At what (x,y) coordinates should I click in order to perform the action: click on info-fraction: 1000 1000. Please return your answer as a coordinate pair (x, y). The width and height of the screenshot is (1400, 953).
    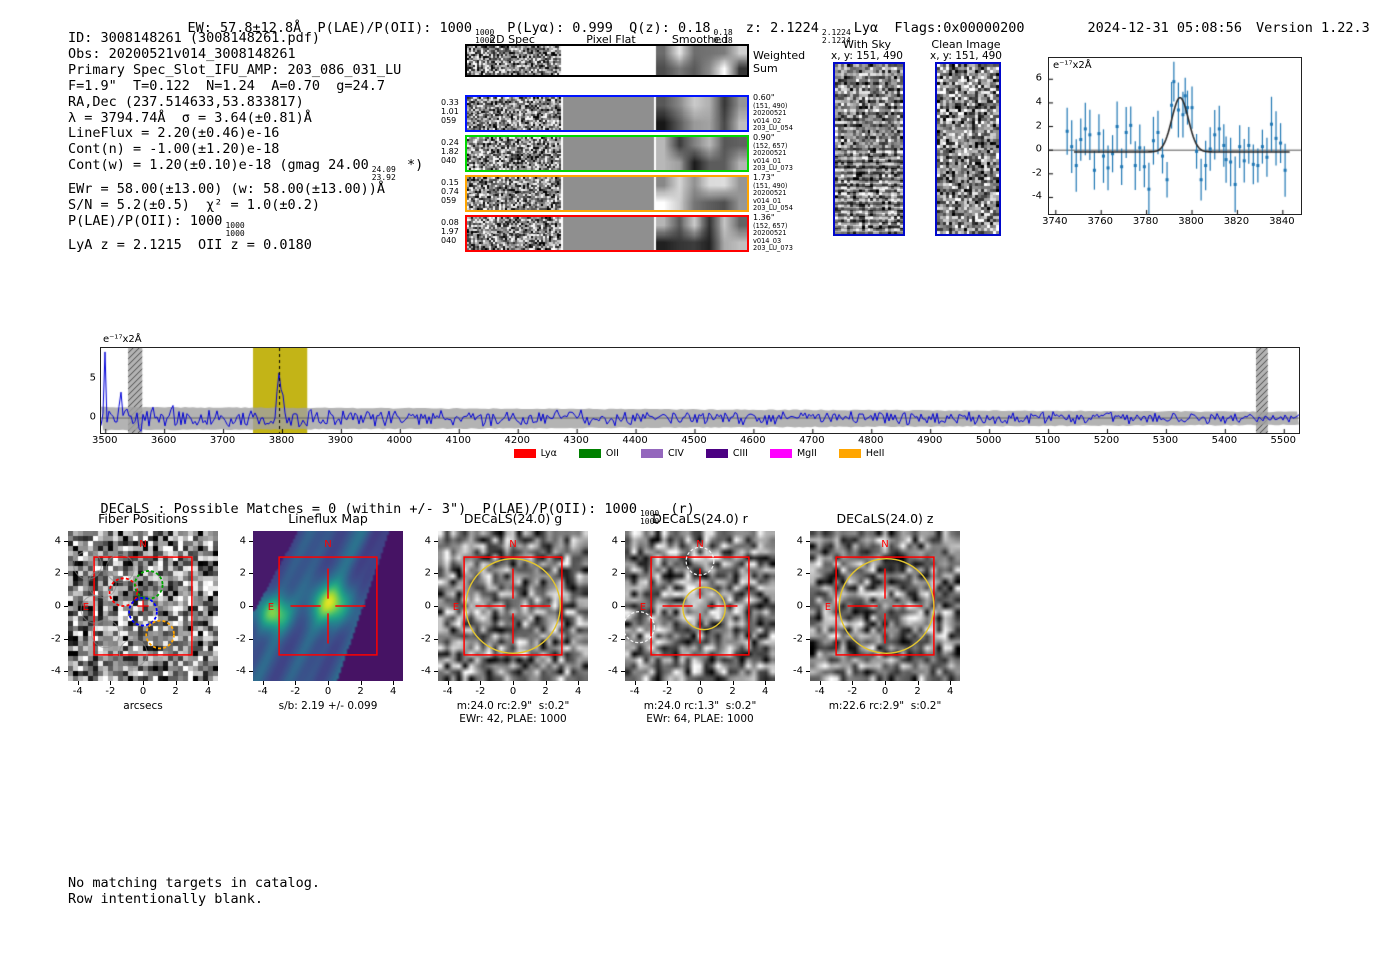
    Looking at the image, I should click on (234, 230).